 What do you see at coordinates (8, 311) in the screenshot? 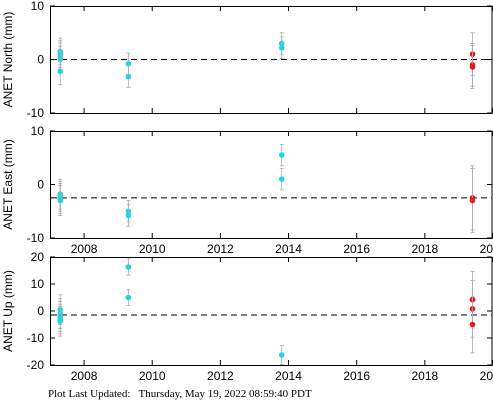
I see `y-axis-label: ANET Up (mm)` at bounding box center [8, 311].